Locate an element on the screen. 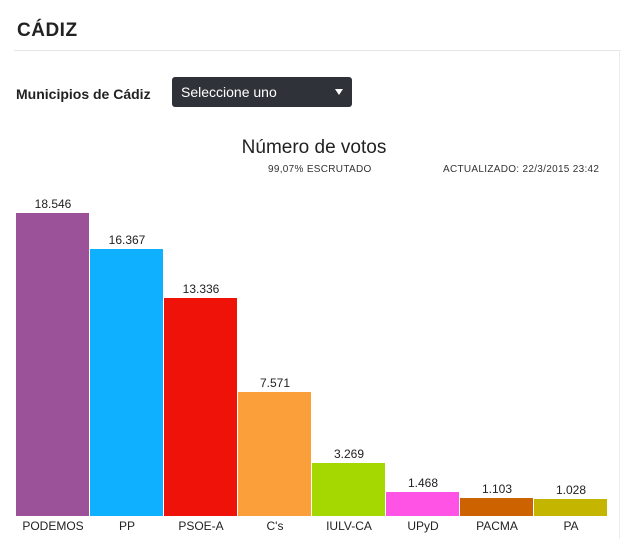 This screenshot has height=539, width=621. category-label-pp: PP is located at coordinates (127, 526).